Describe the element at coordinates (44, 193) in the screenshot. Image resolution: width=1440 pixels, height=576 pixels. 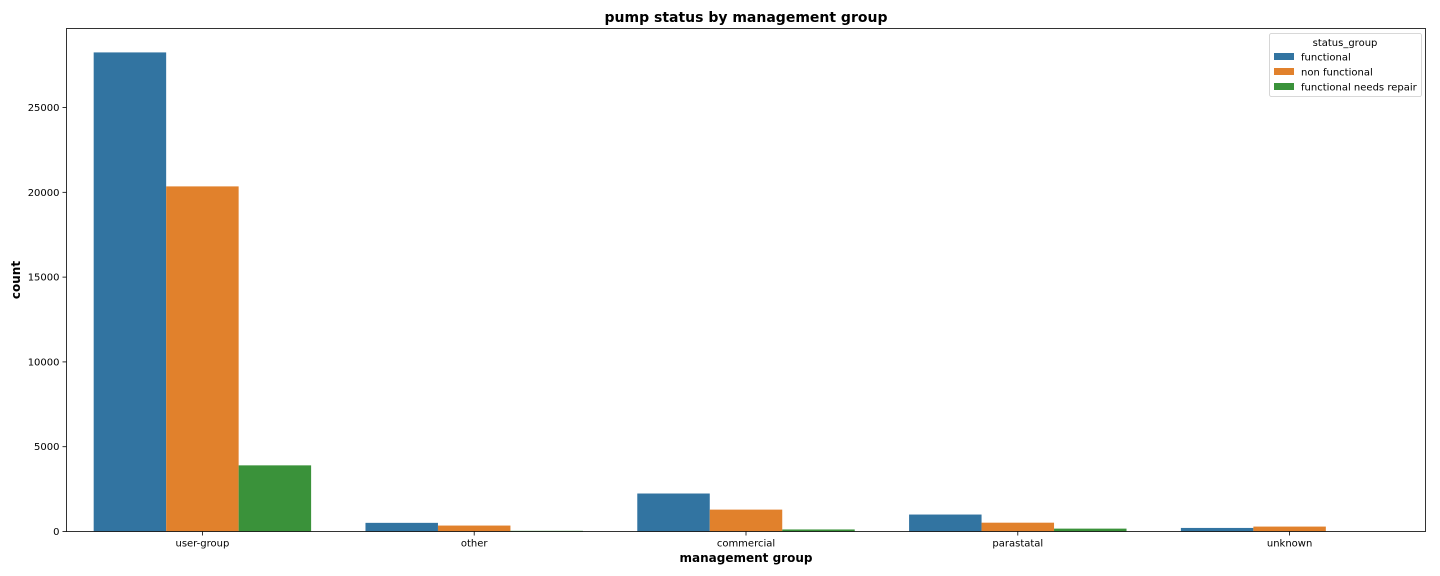
I see `y-tick-label: 20000` at that location.